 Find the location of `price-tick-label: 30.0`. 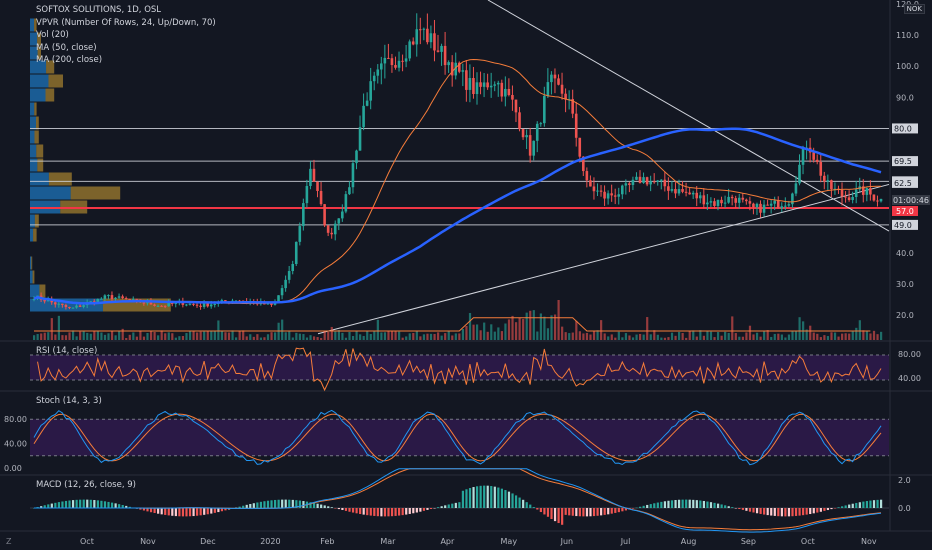

price-tick-label: 30.0 is located at coordinates (905, 284).